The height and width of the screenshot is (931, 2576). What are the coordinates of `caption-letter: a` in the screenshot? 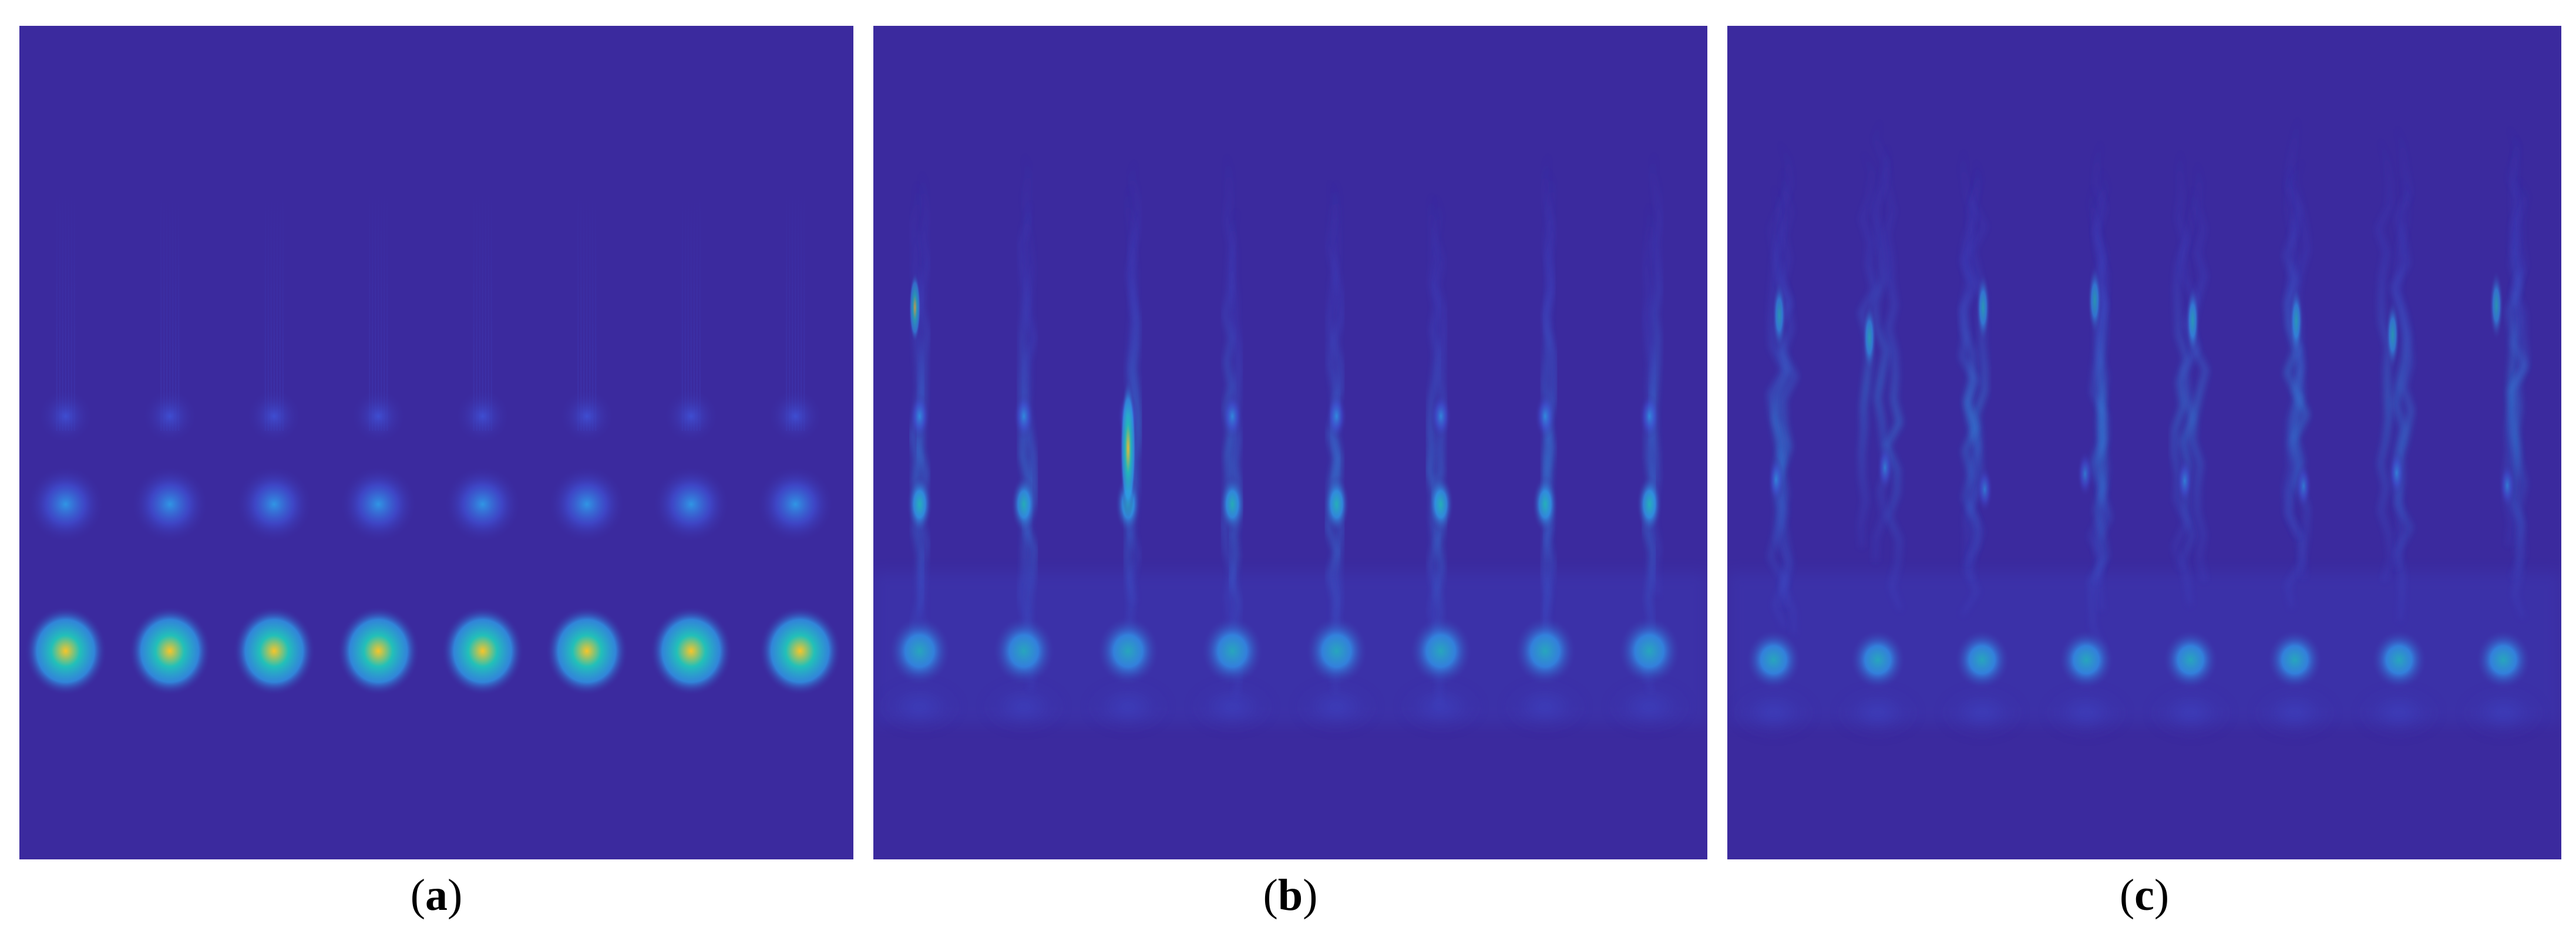 It's located at (436, 896).